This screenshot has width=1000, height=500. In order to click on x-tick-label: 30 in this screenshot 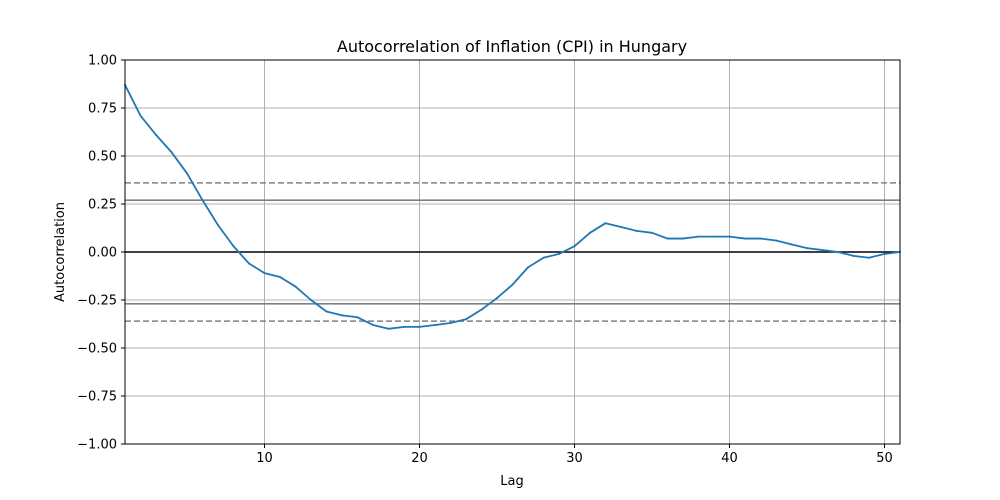, I will do `click(574, 458)`.